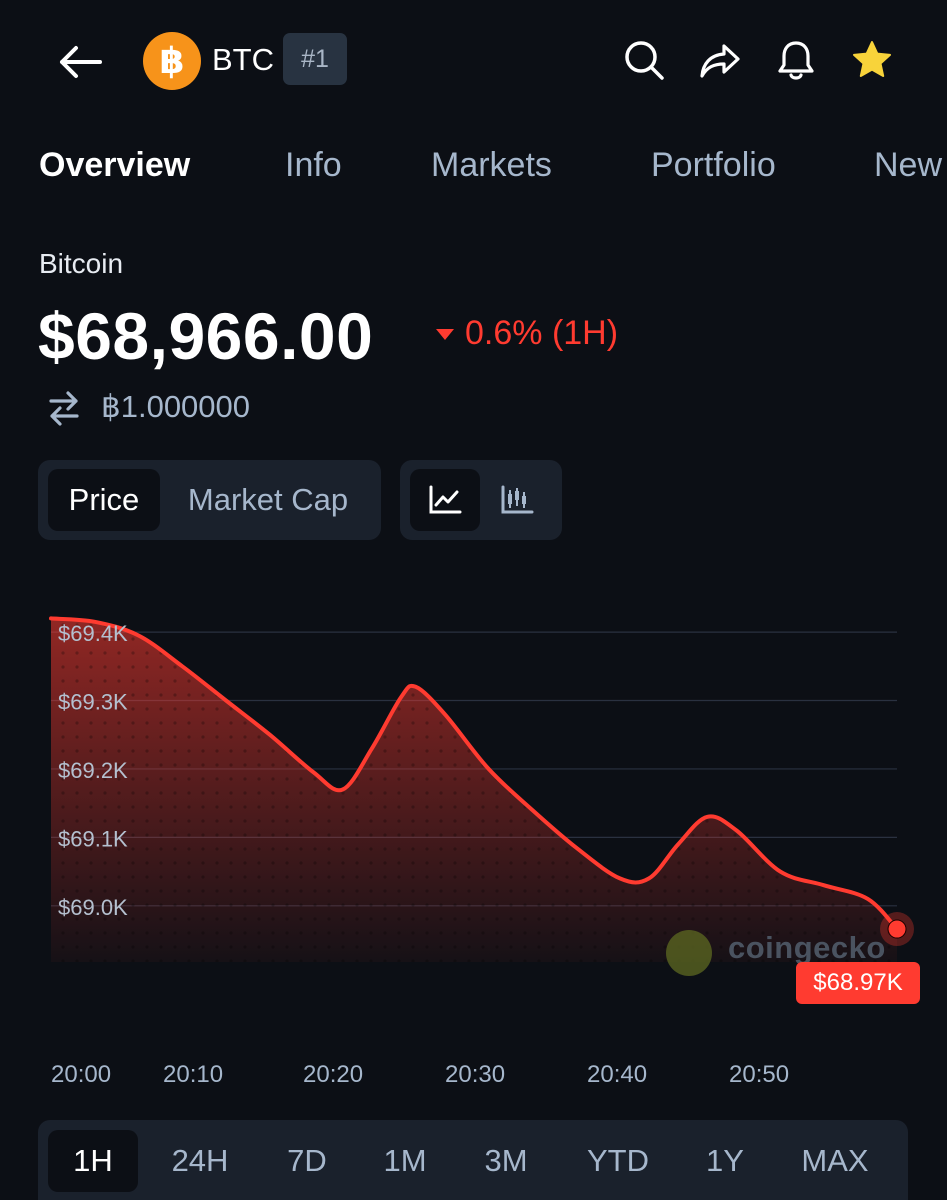  Describe the element at coordinates (81, 263) in the screenshot. I see `coin-name: Bitcoin` at that location.